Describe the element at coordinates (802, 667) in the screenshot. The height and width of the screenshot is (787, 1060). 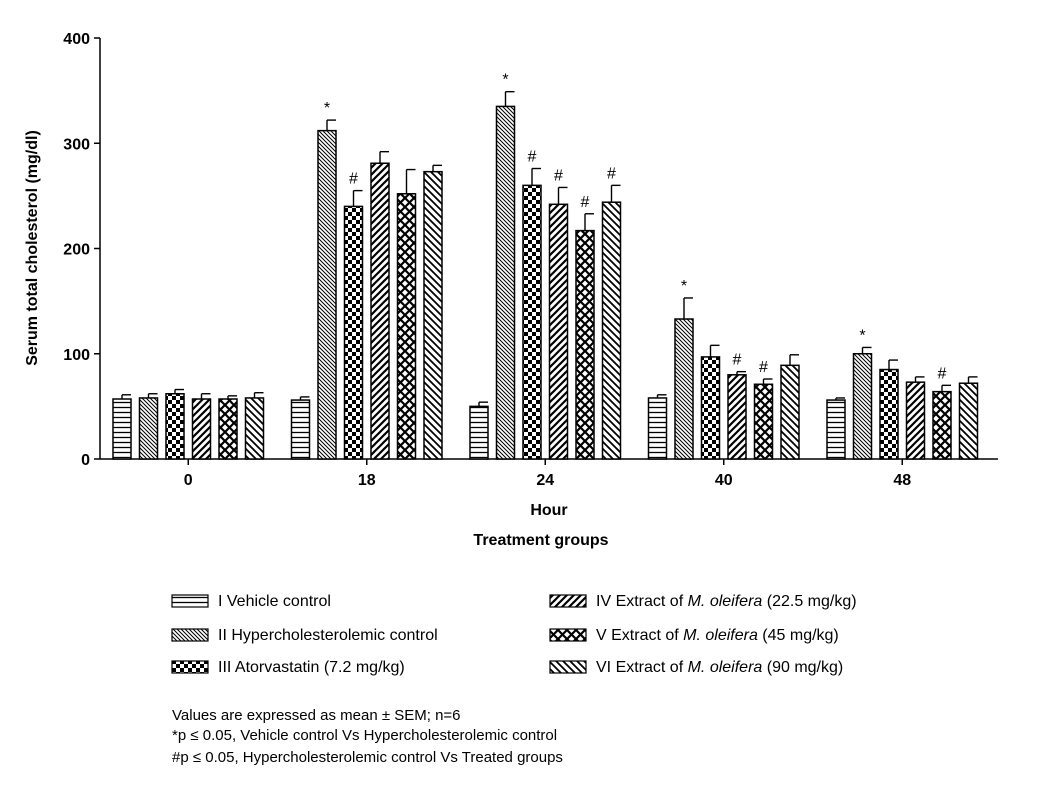
I see `legend-label-part: (90 mg/kg)` at that location.